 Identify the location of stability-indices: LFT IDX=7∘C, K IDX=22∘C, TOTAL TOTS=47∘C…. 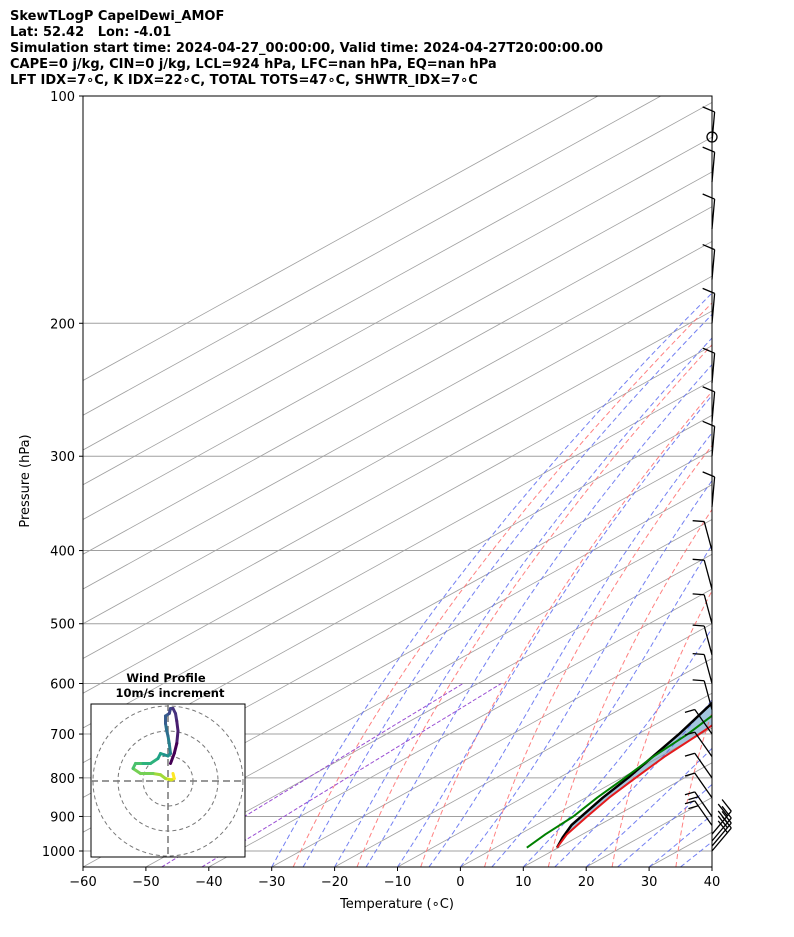
(244, 80).